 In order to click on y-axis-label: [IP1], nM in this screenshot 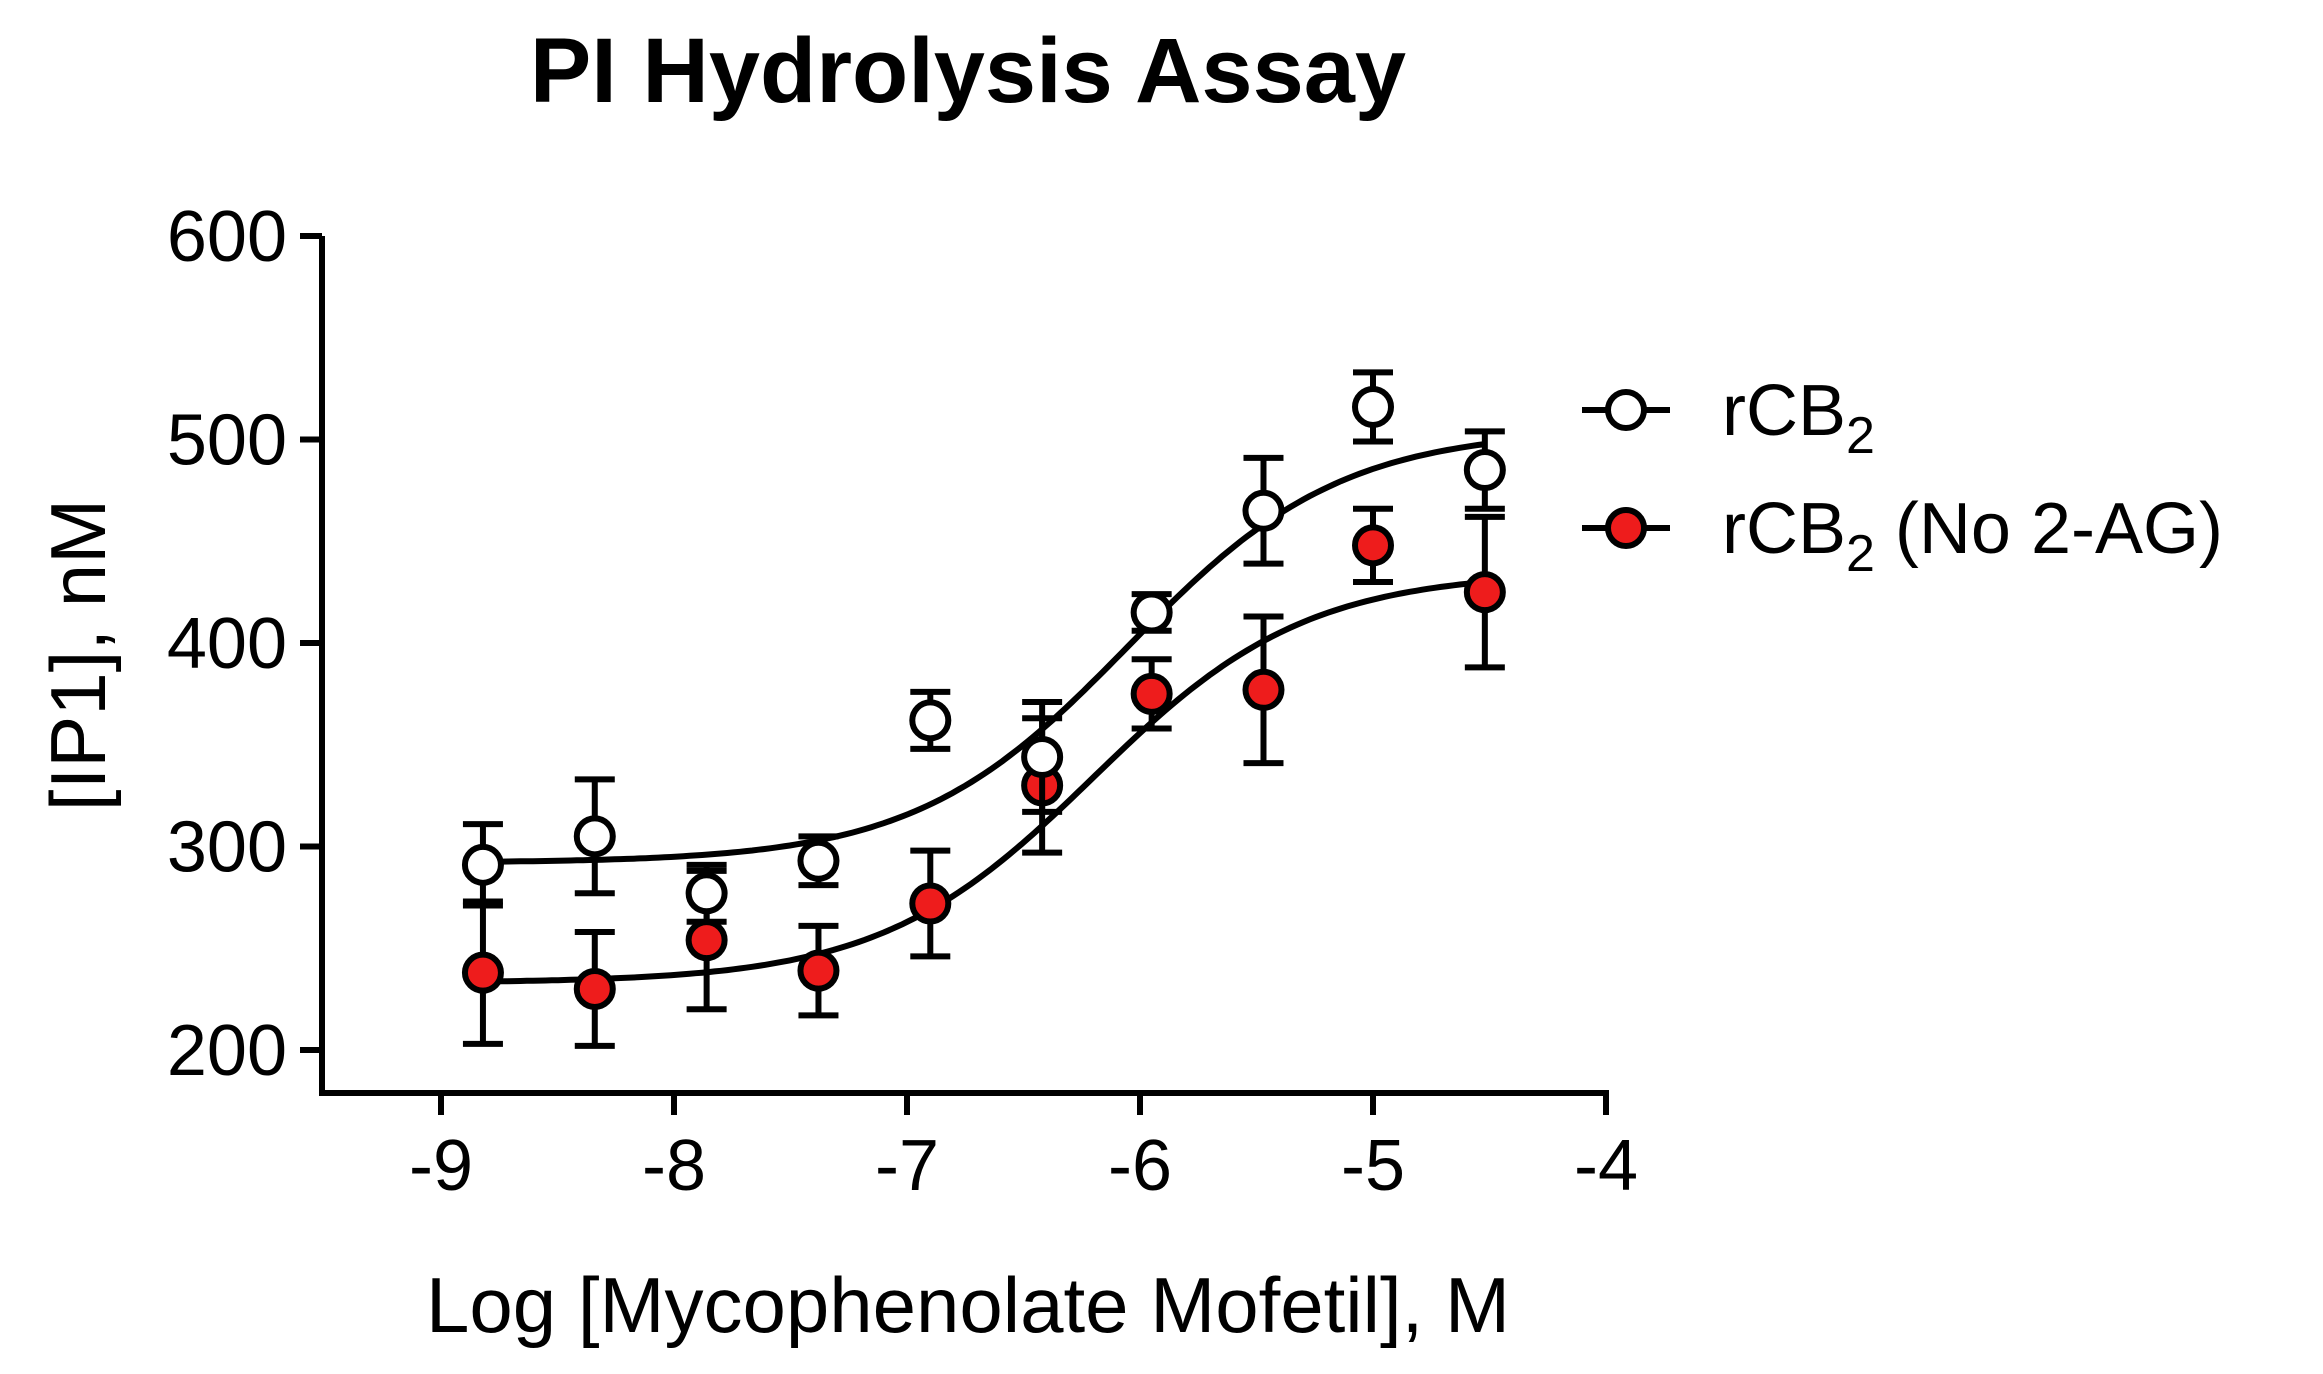, I will do `click(78, 655)`.